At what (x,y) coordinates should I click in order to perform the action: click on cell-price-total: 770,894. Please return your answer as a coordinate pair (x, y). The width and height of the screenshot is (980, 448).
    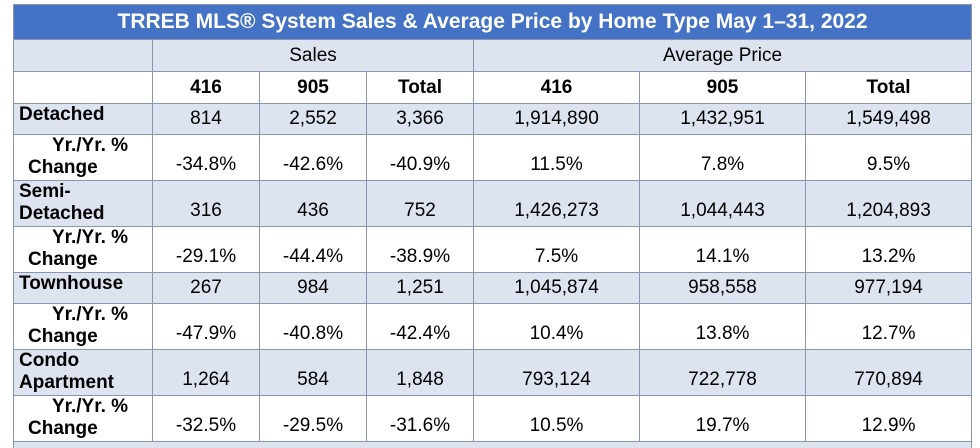
    Looking at the image, I should click on (889, 373).